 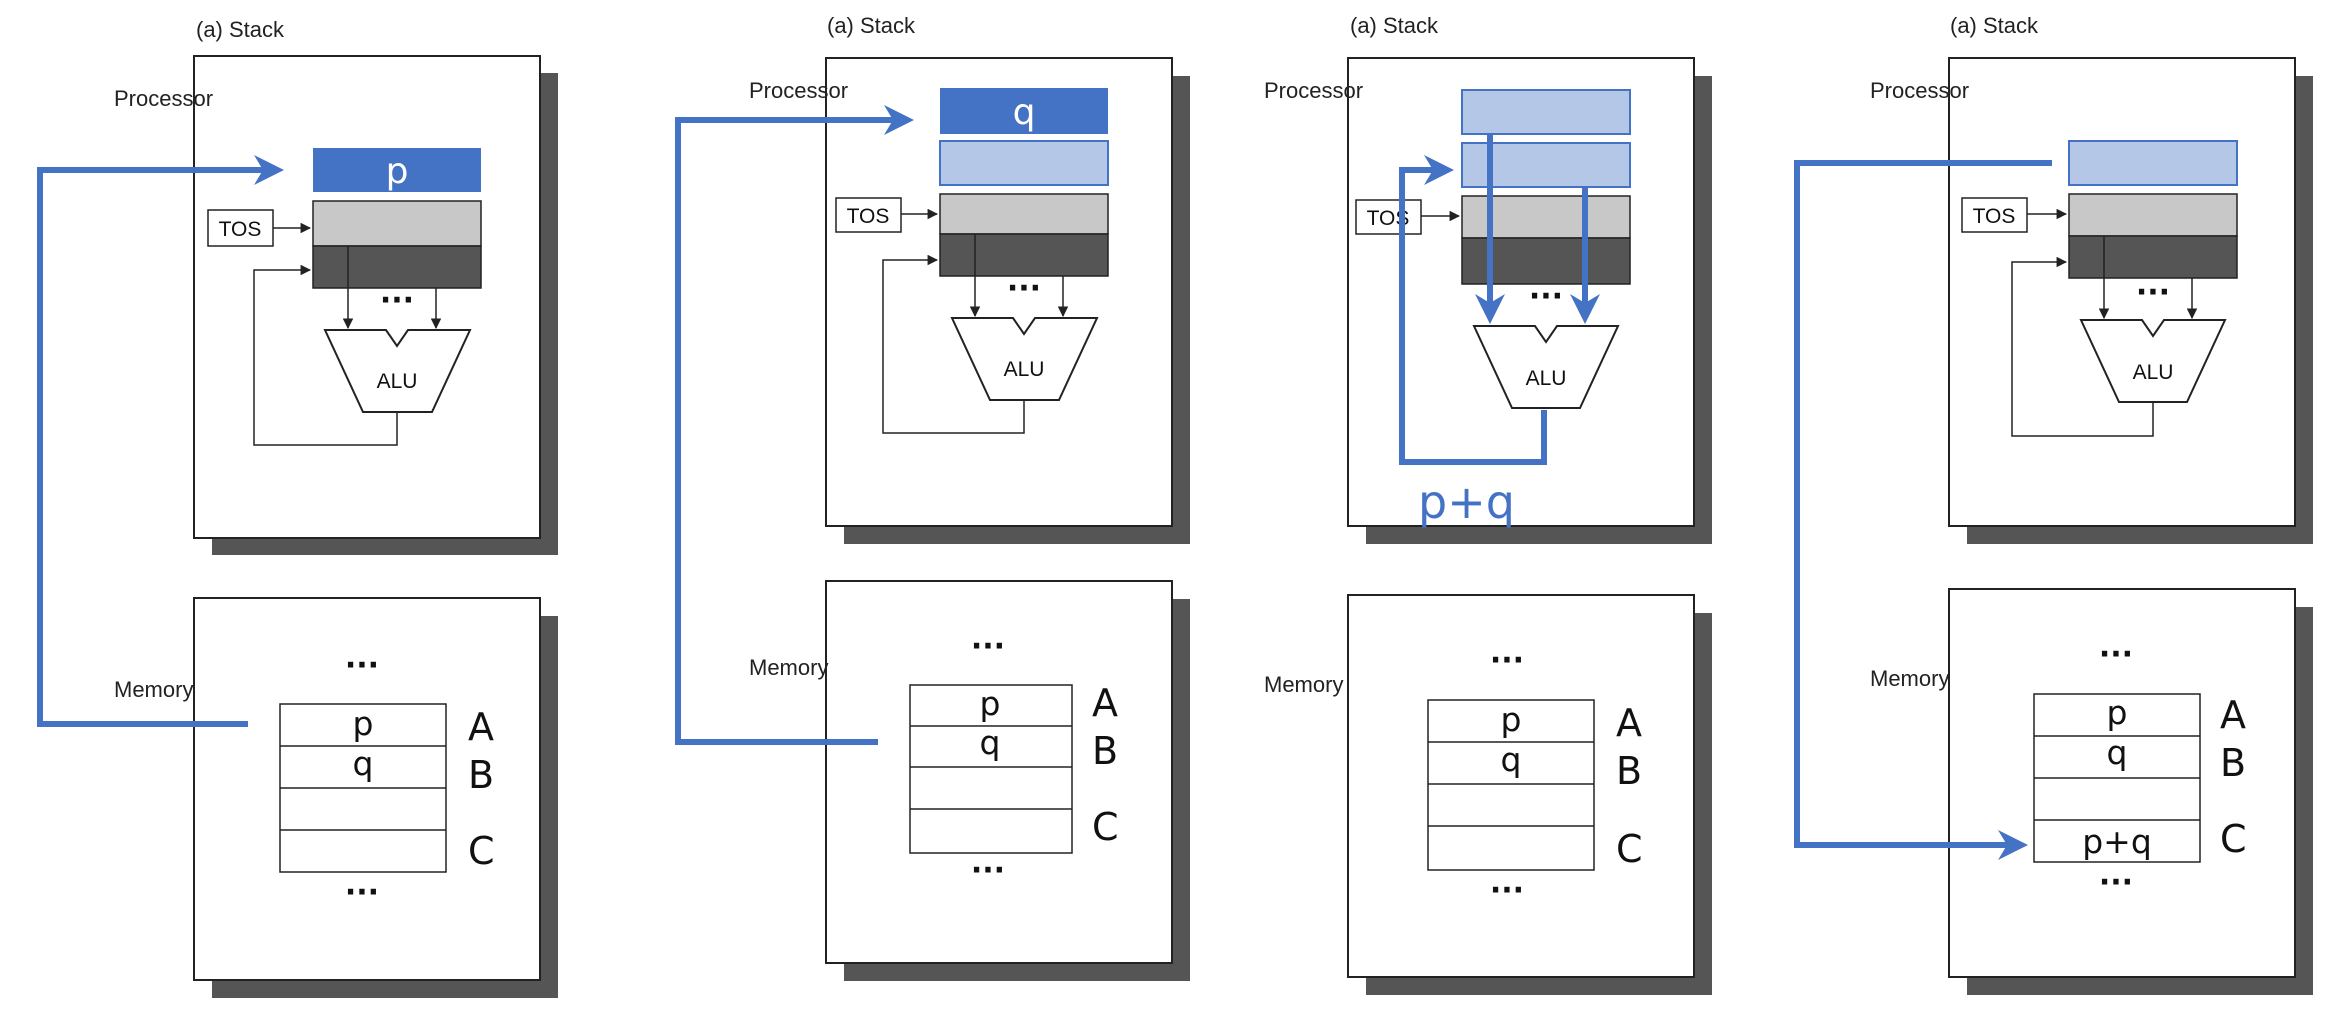 What do you see at coordinates (1473, 310) in the screenshot?
I see `result-writeback-arrow` at bounding box center [1473, 310].